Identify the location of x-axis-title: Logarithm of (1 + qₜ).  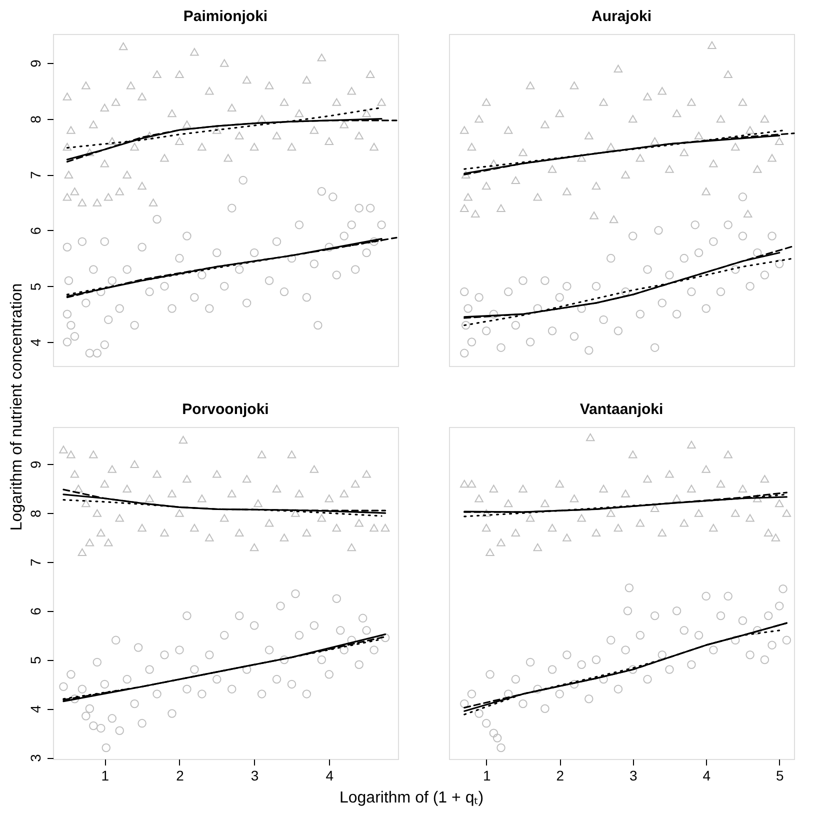
(411, 798).